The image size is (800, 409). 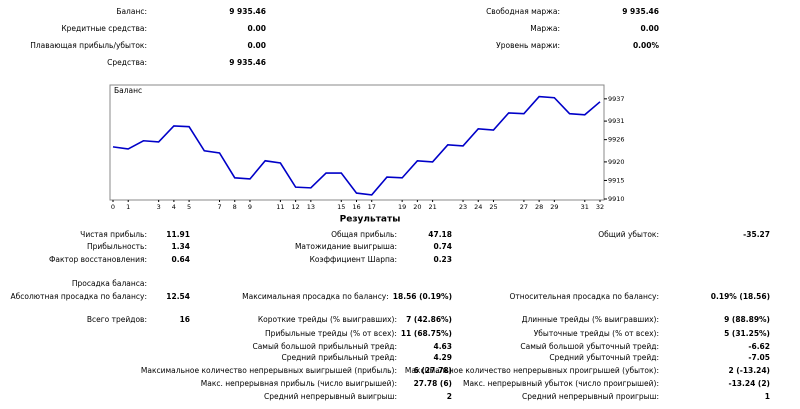 What do you see at coordinates (131, 11) in the screenshot?
I see `account-label: Баланс:` at bounding box center [131, 11].